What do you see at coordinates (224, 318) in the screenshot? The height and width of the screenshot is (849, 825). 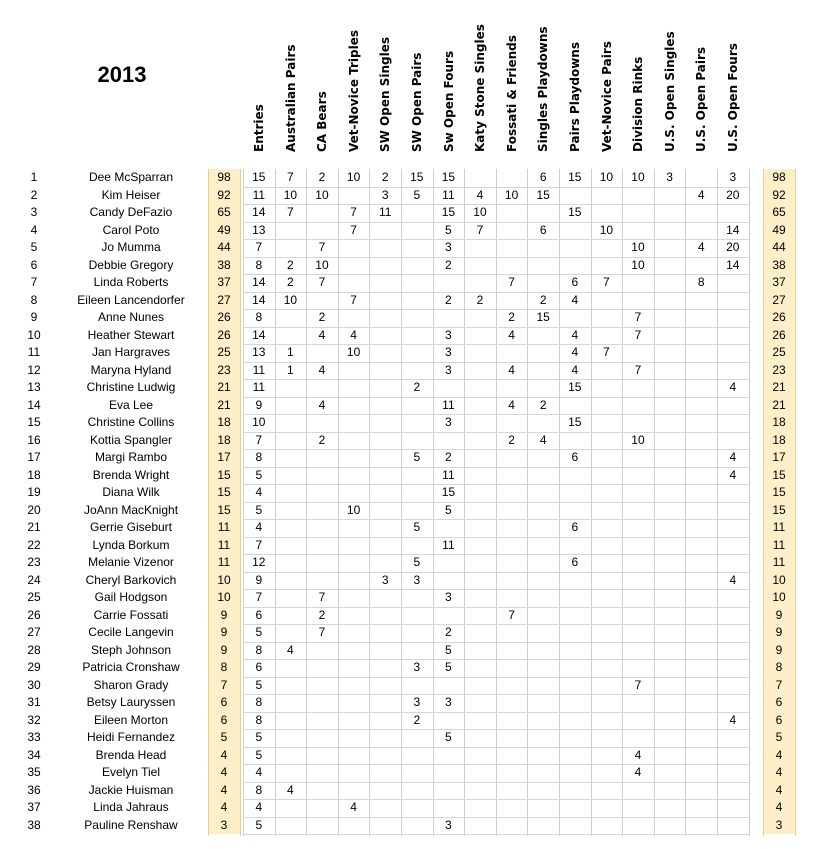 I see `total-points-left: 26` at bounding box center [224, 318].